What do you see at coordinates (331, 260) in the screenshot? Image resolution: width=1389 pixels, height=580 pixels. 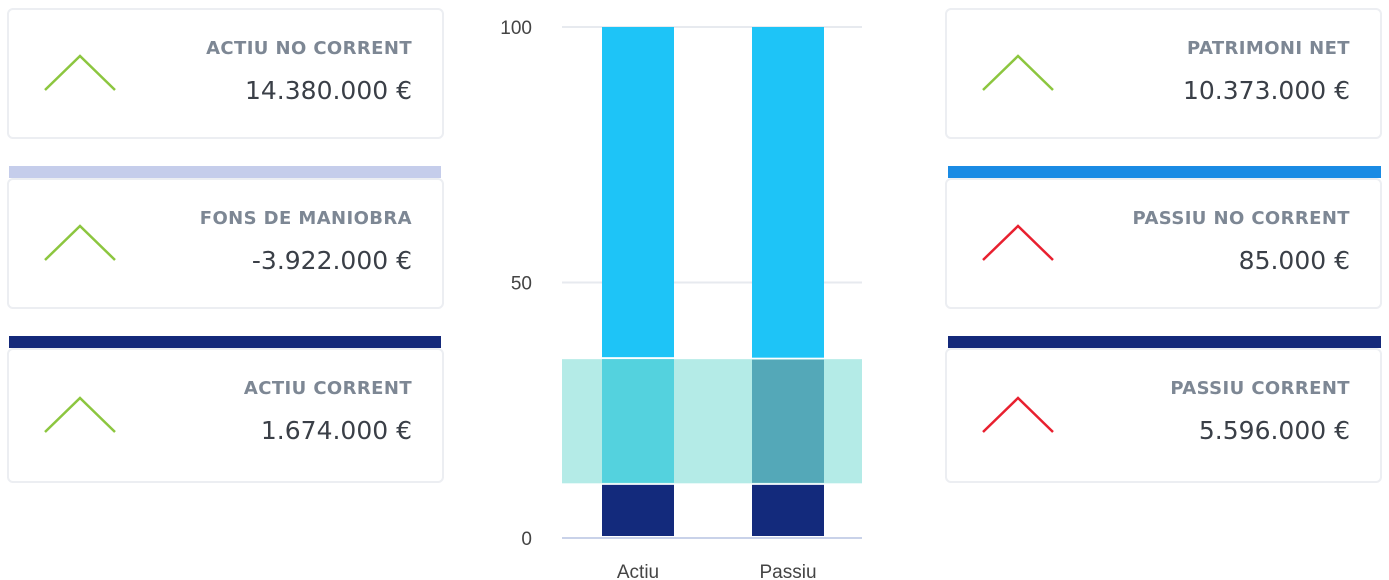 I see `card-value: -3.922.000 €` at bounding box center [331, 260].